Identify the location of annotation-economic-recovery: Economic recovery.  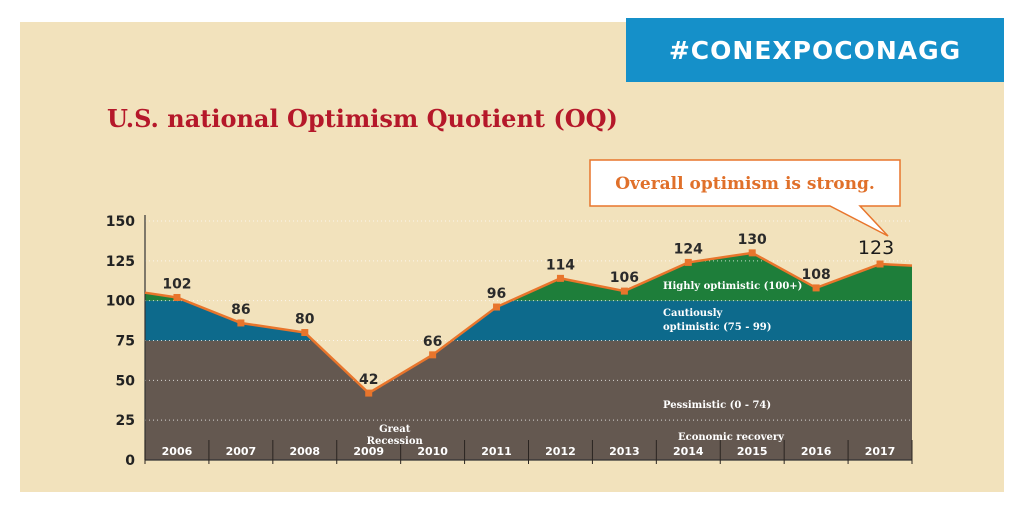
(731, 437).